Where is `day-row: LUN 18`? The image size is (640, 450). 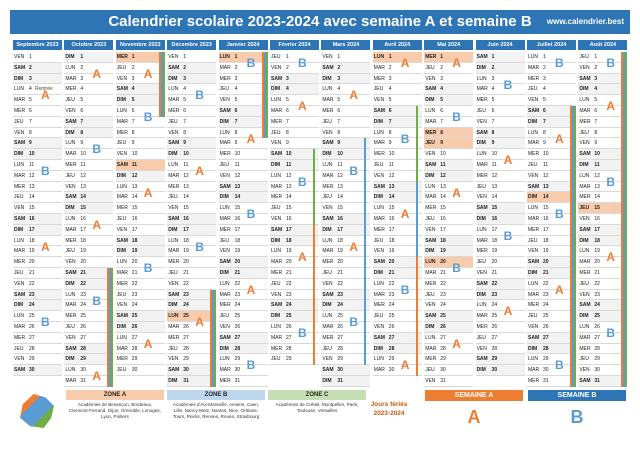 day-row: LUN 18 is located at coordinates (192, 241).